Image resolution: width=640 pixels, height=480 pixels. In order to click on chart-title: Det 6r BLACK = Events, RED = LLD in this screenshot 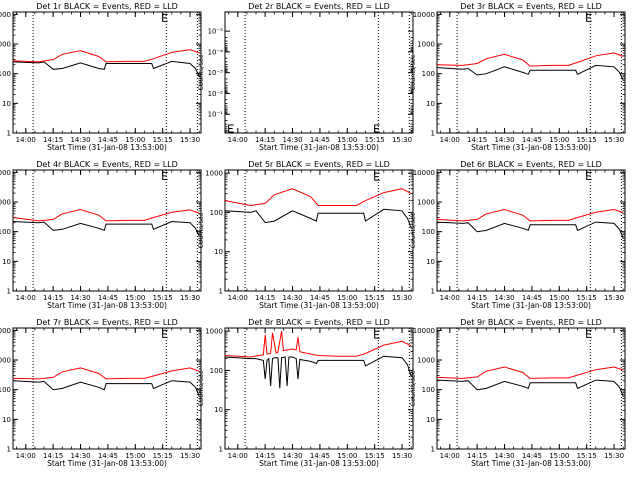, I will do `click(531, 164)`.